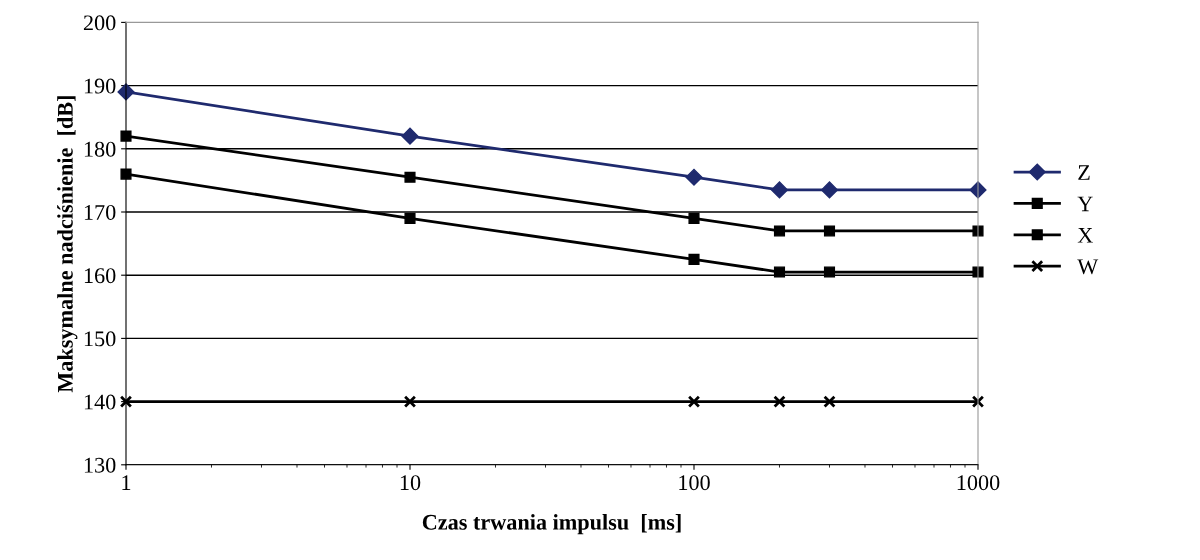  Describe the element at coordinates (1084, 172) in the screenshot. I see `legend-label: Z` at that location.